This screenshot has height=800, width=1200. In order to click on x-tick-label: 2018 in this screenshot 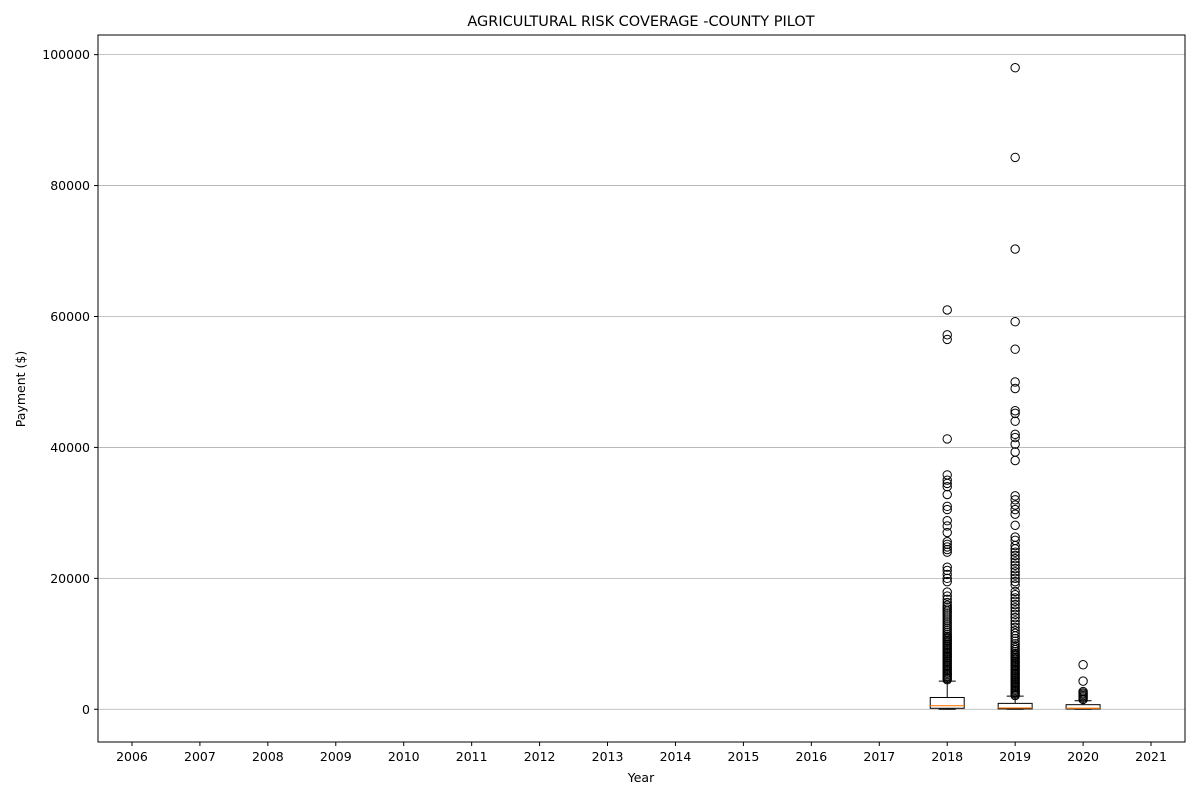, I will do `click(947, 756)`.